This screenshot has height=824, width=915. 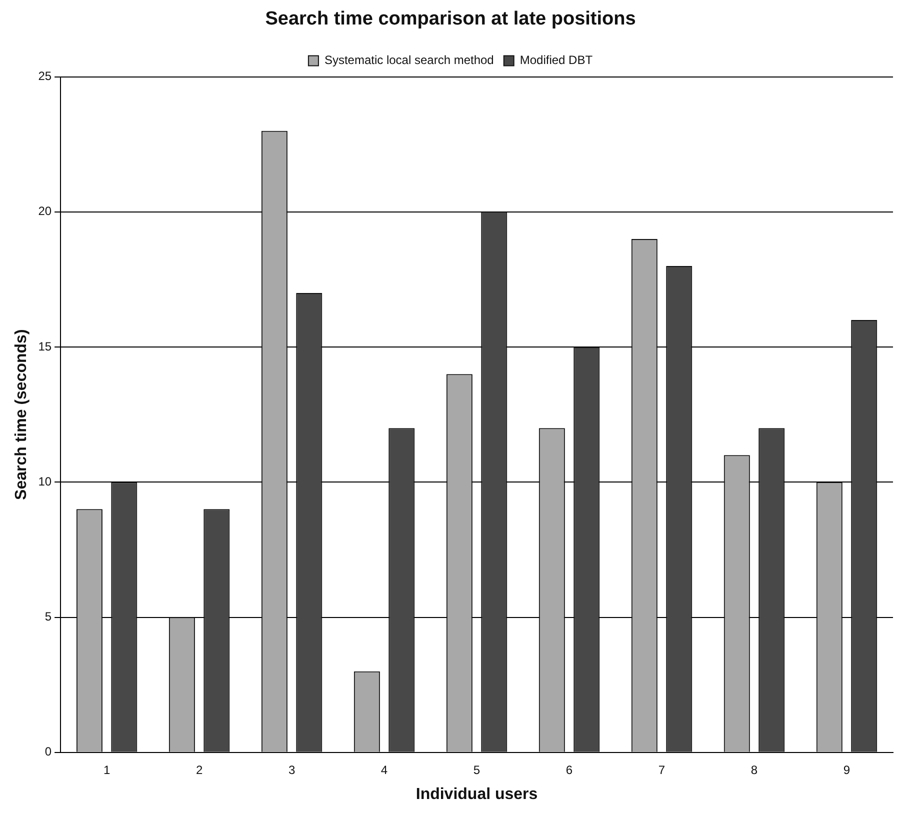 What do you see at coordinates (45, 211) in the screenshot?
I see `y-tick-label: 20` at bounding box center [45, 211].